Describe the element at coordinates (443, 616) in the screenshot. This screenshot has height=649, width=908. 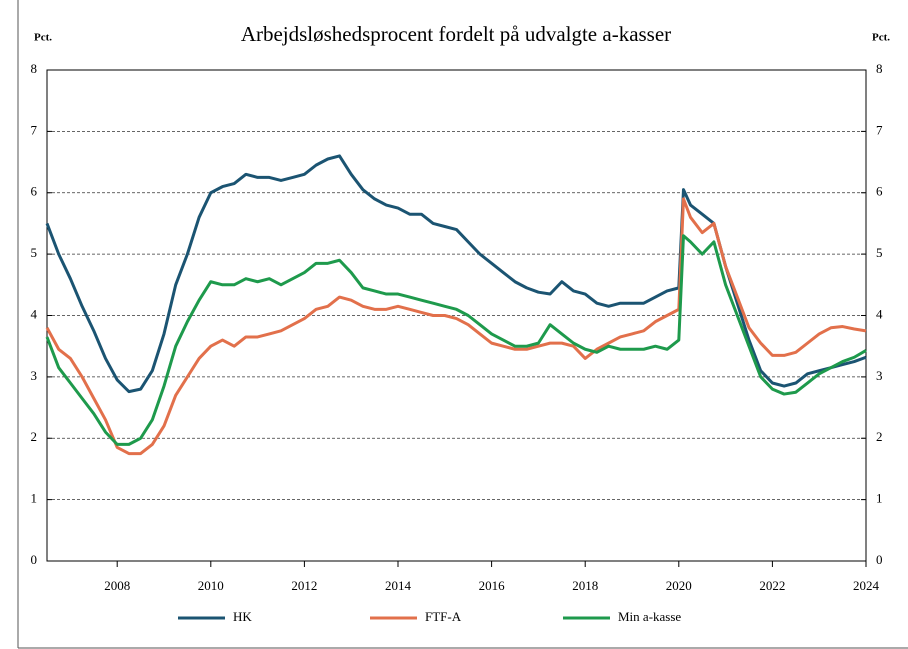
I see `legend-label: FTF-A` at that location.